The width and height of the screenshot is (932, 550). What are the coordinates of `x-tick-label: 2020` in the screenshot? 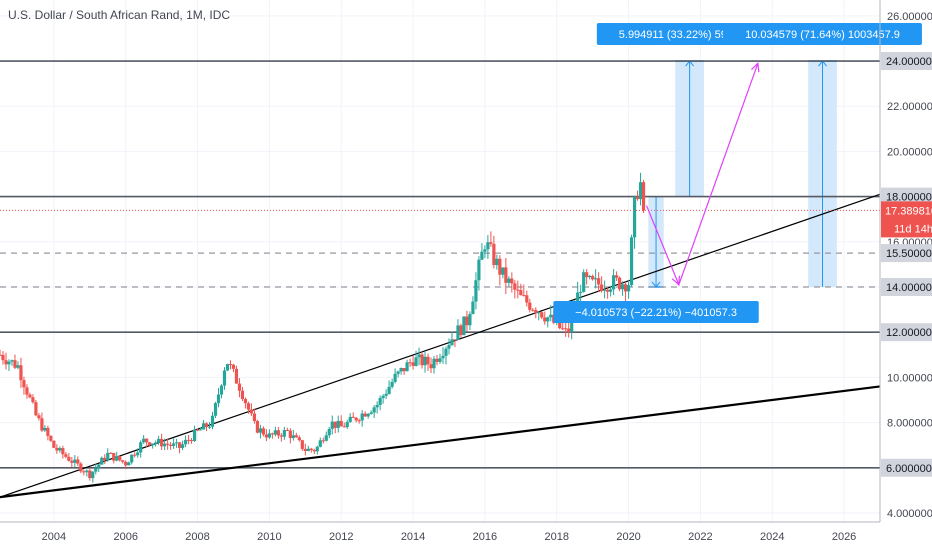 It's located at (628, 537).